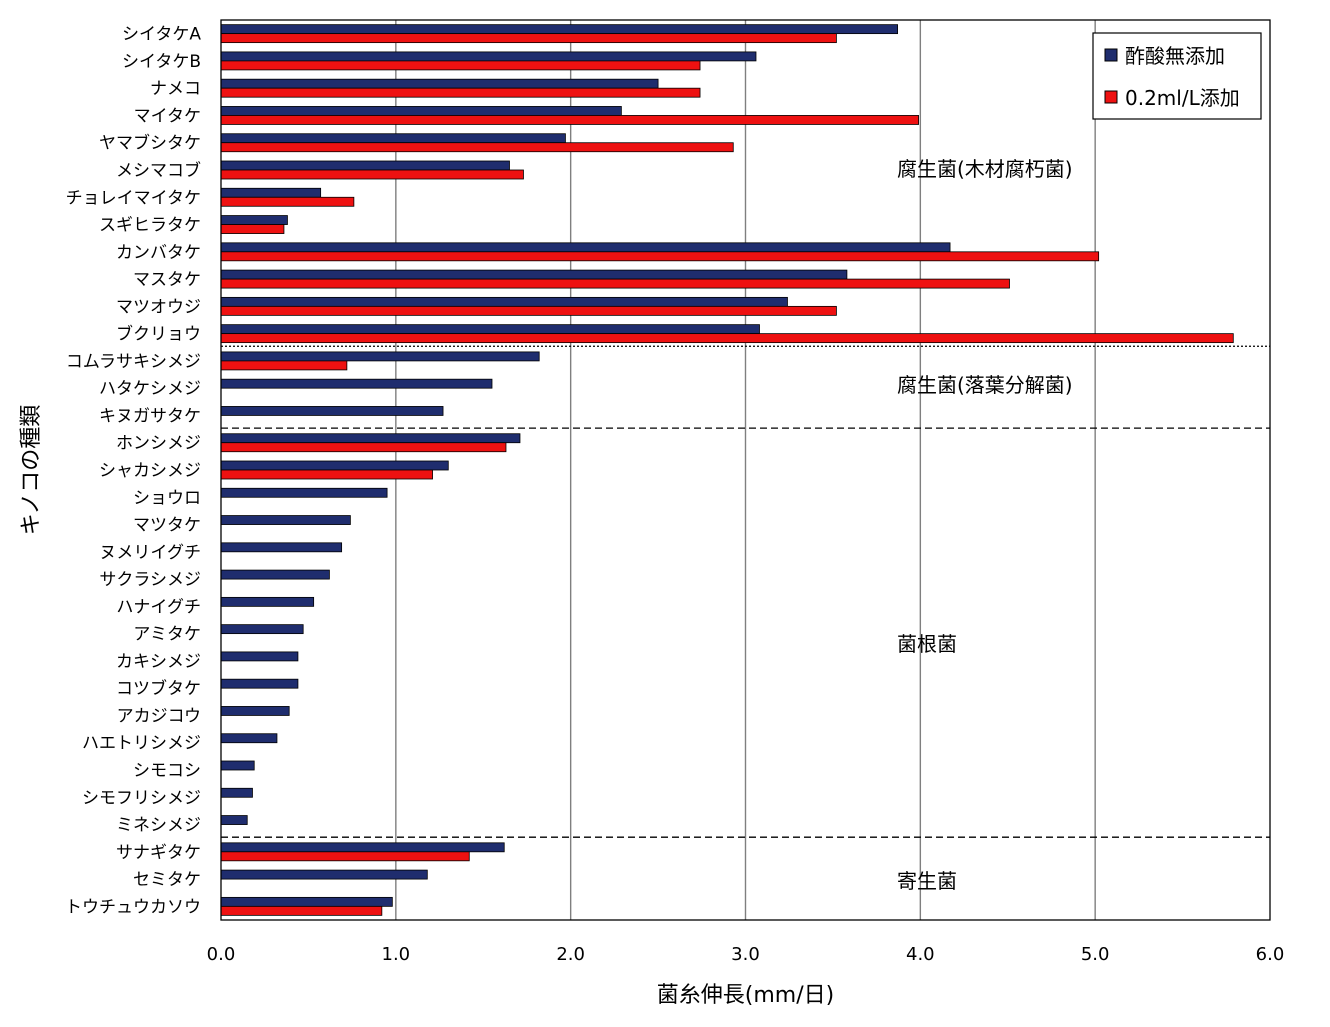 This screenshot has height=1027, width=1330. Describe the element at coordinates (167, 116) in the screenshot. I see `category-label: マイタケ` at that location.